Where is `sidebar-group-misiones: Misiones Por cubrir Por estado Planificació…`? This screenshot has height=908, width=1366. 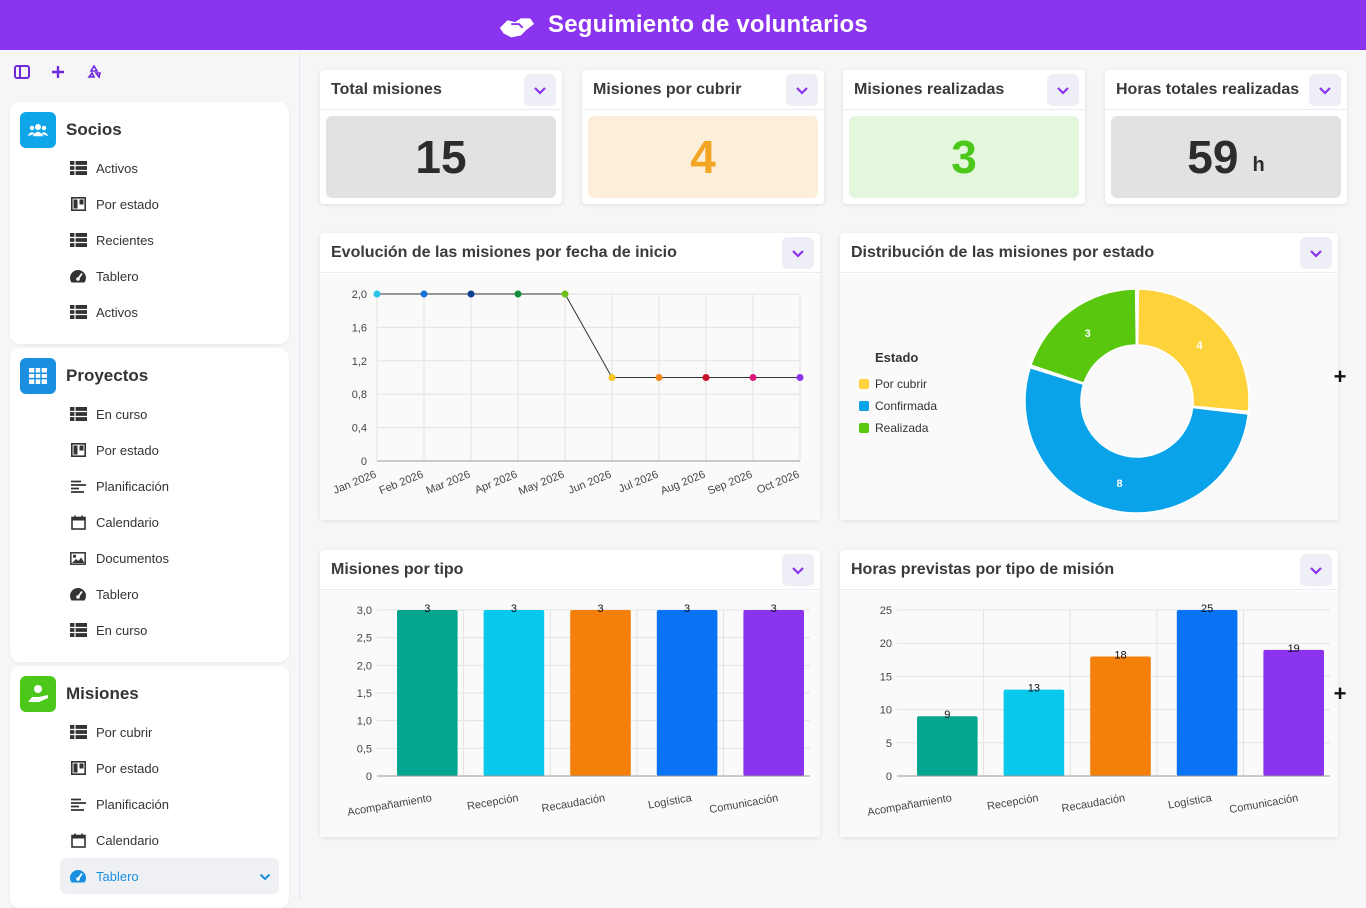 sidebar-group-misiones: Misiones Por cubrir Por estado Planificació… is located at coordinates (149, 787).